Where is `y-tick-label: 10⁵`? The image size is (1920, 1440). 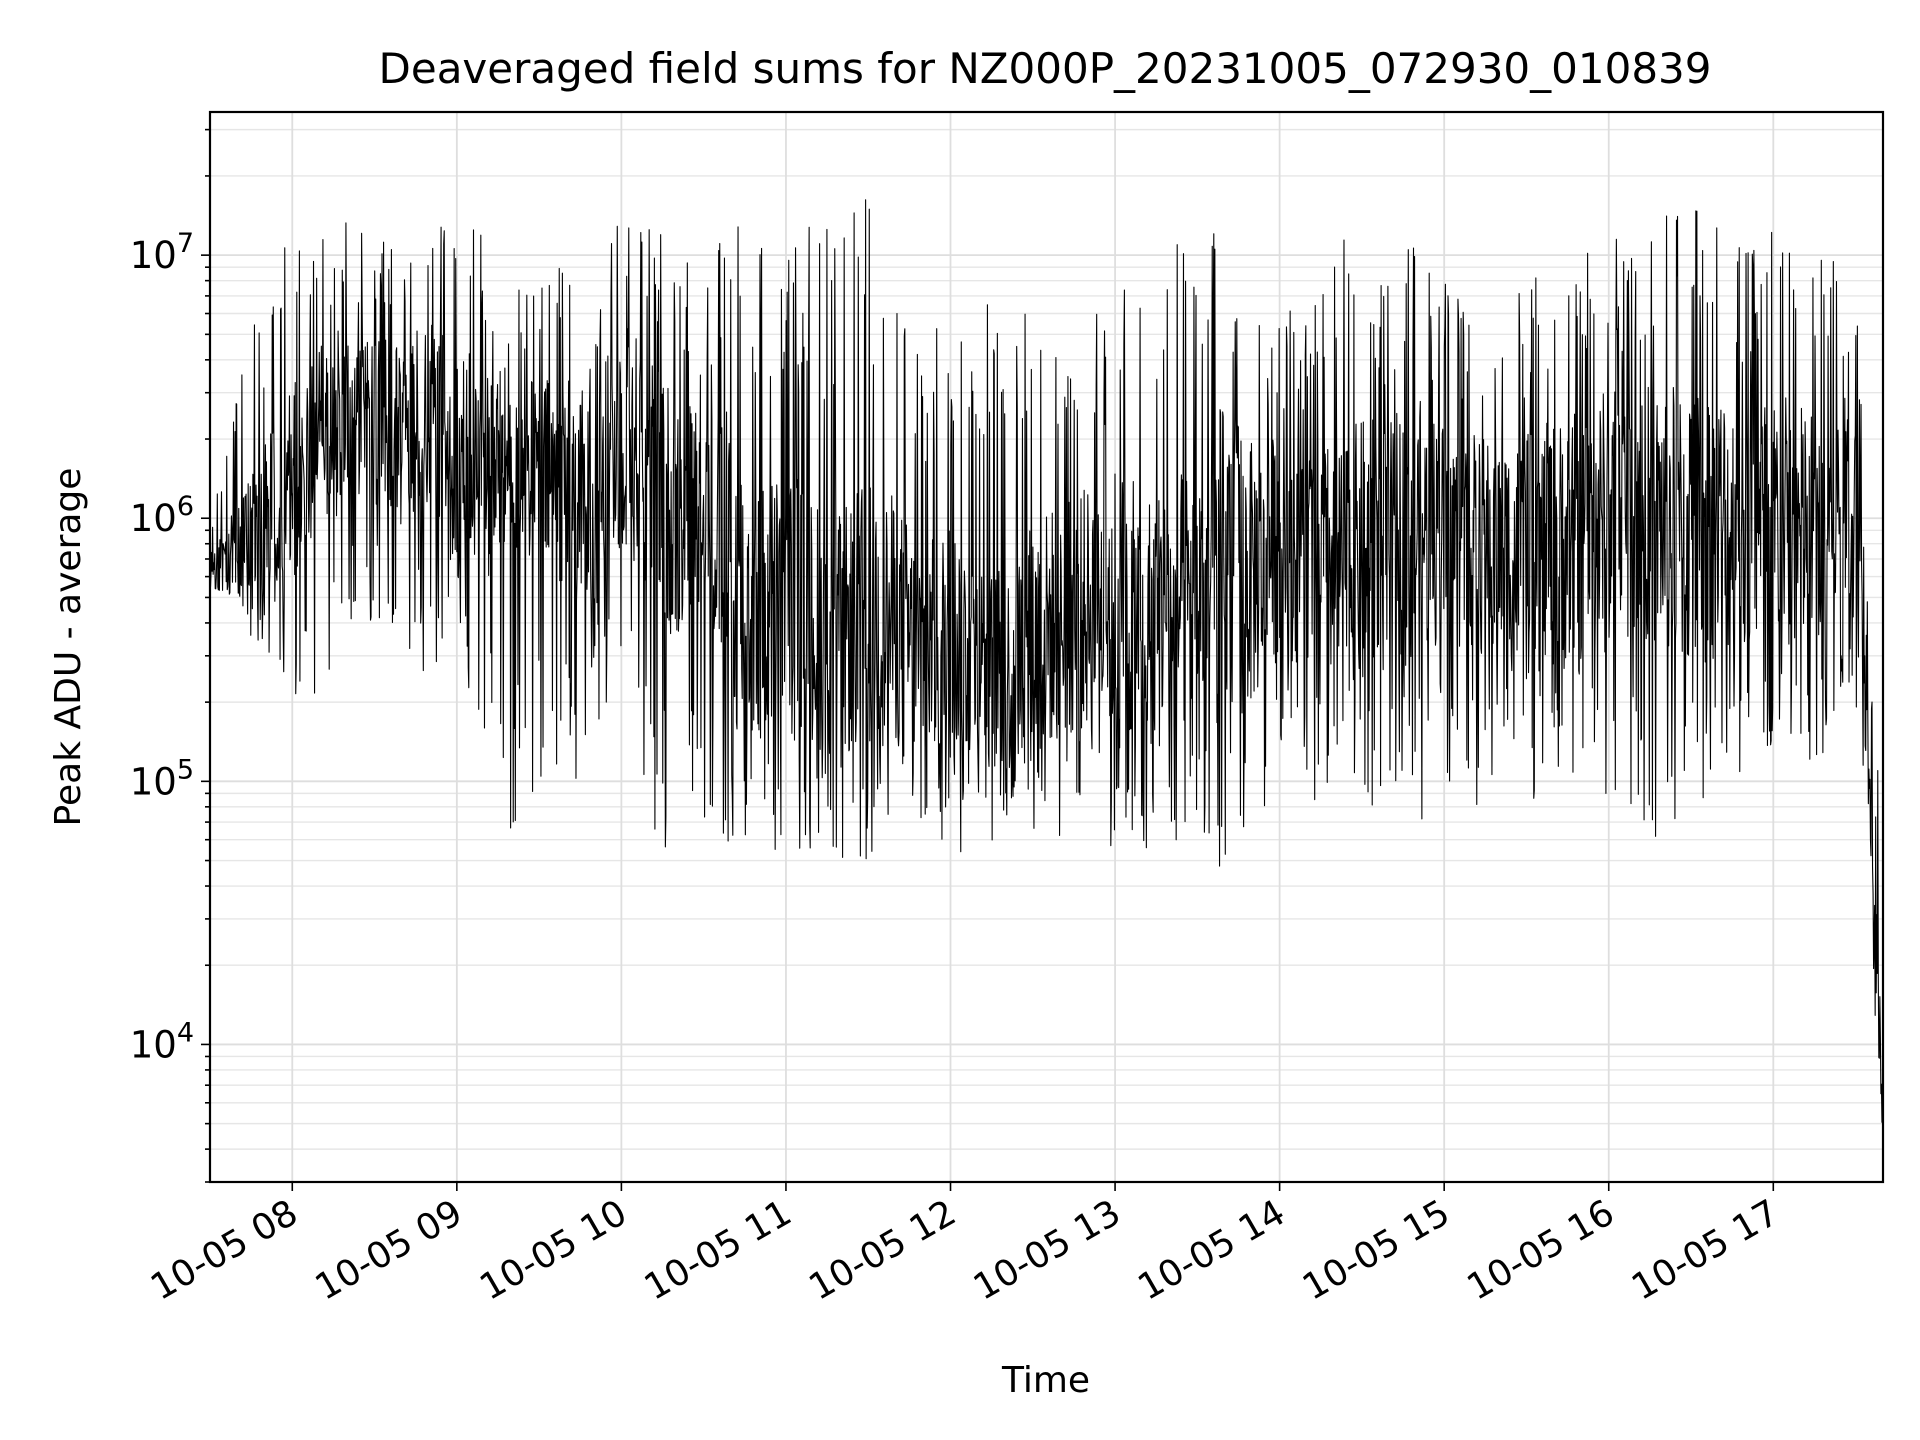
y-tick-label: 10⁵ is located at coordinates (162, 778).